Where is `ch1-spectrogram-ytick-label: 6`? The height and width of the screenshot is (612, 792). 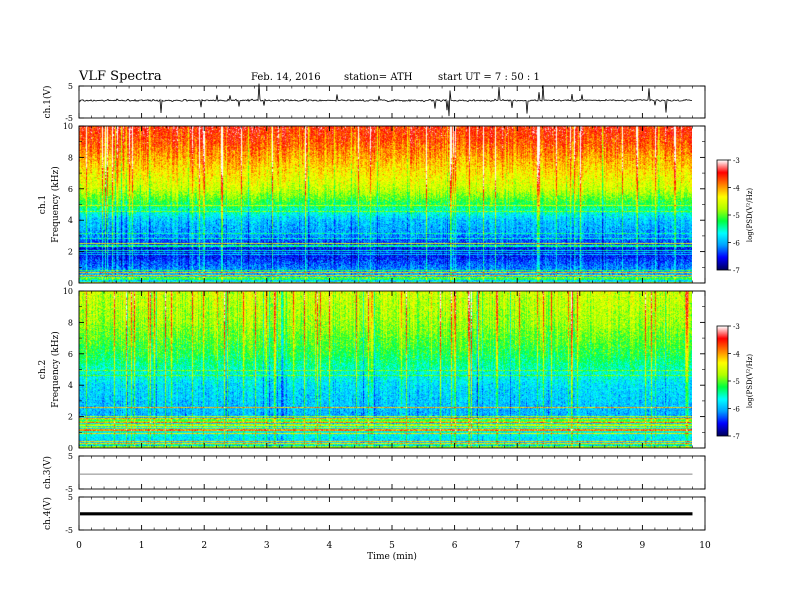 ch1-spectrogram-ytick-label: 6 is located at coordinates (70, 189).